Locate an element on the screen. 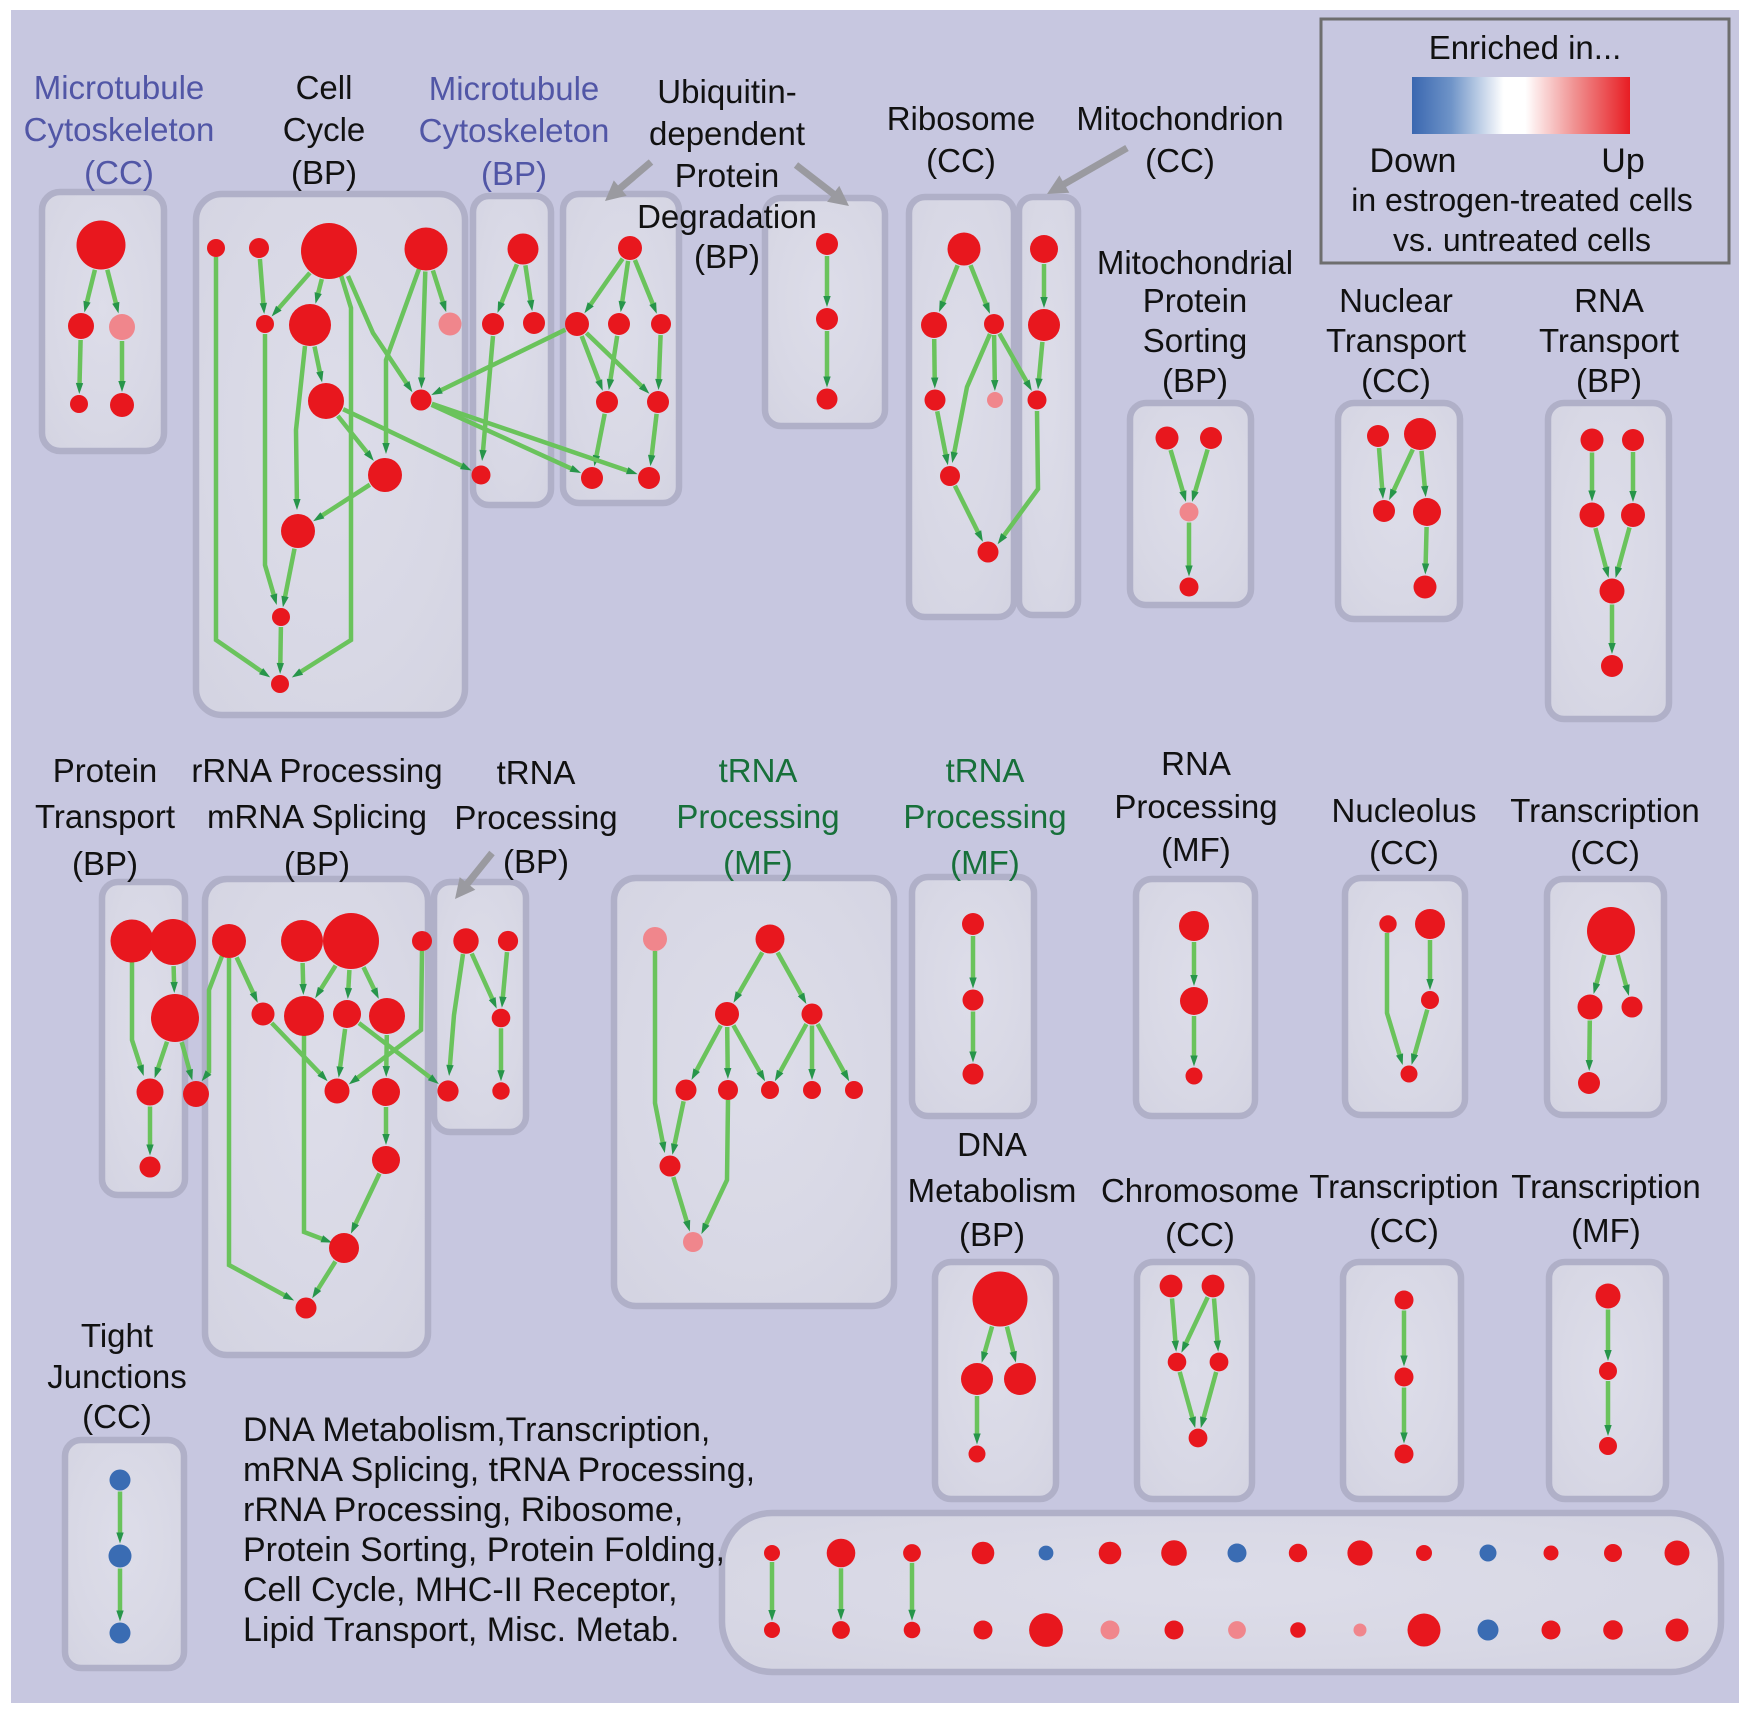  svg-text:Protein Sorting, Protein Foldi: Protein Sorting, Protein Folding, is located at coordinates (484, 1550).